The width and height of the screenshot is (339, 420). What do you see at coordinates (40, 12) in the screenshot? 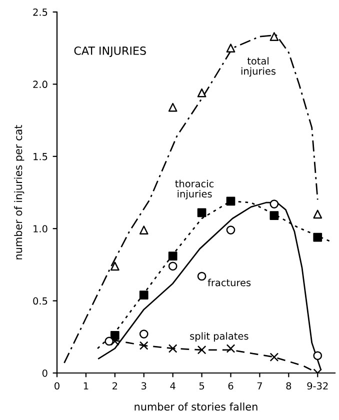
I see `y-tick-label: 2.5` at bounding box center [40, 12].